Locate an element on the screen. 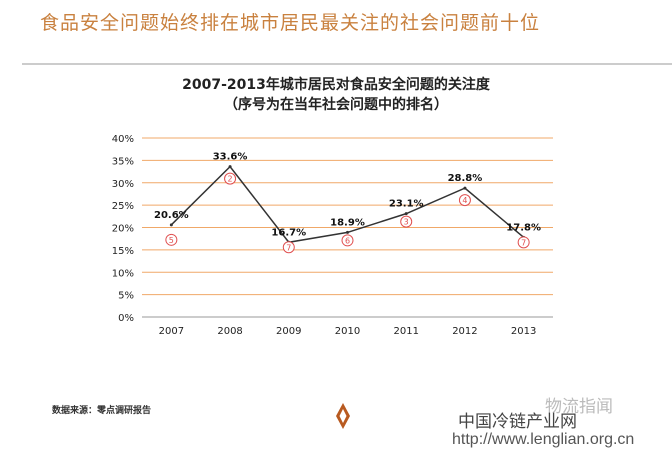 The image size is (672, 458). rank-label: 6 is located at coordinates (347, 240).